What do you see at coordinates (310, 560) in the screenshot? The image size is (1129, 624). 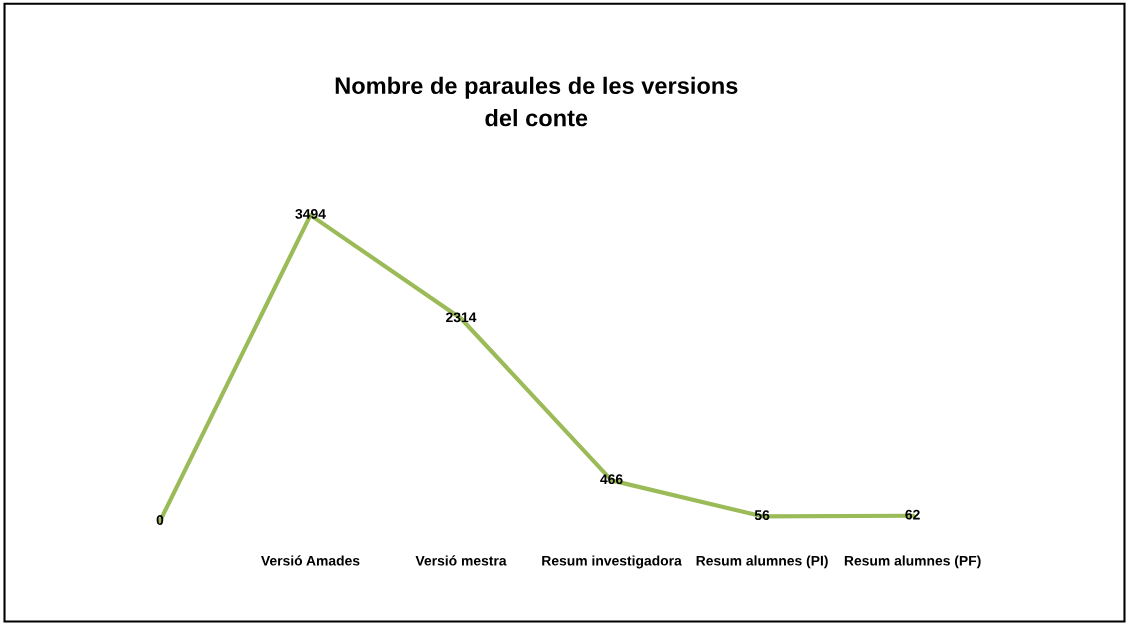 I see `x-tick-label: Versió Amades` at bounding box center [310, 560].